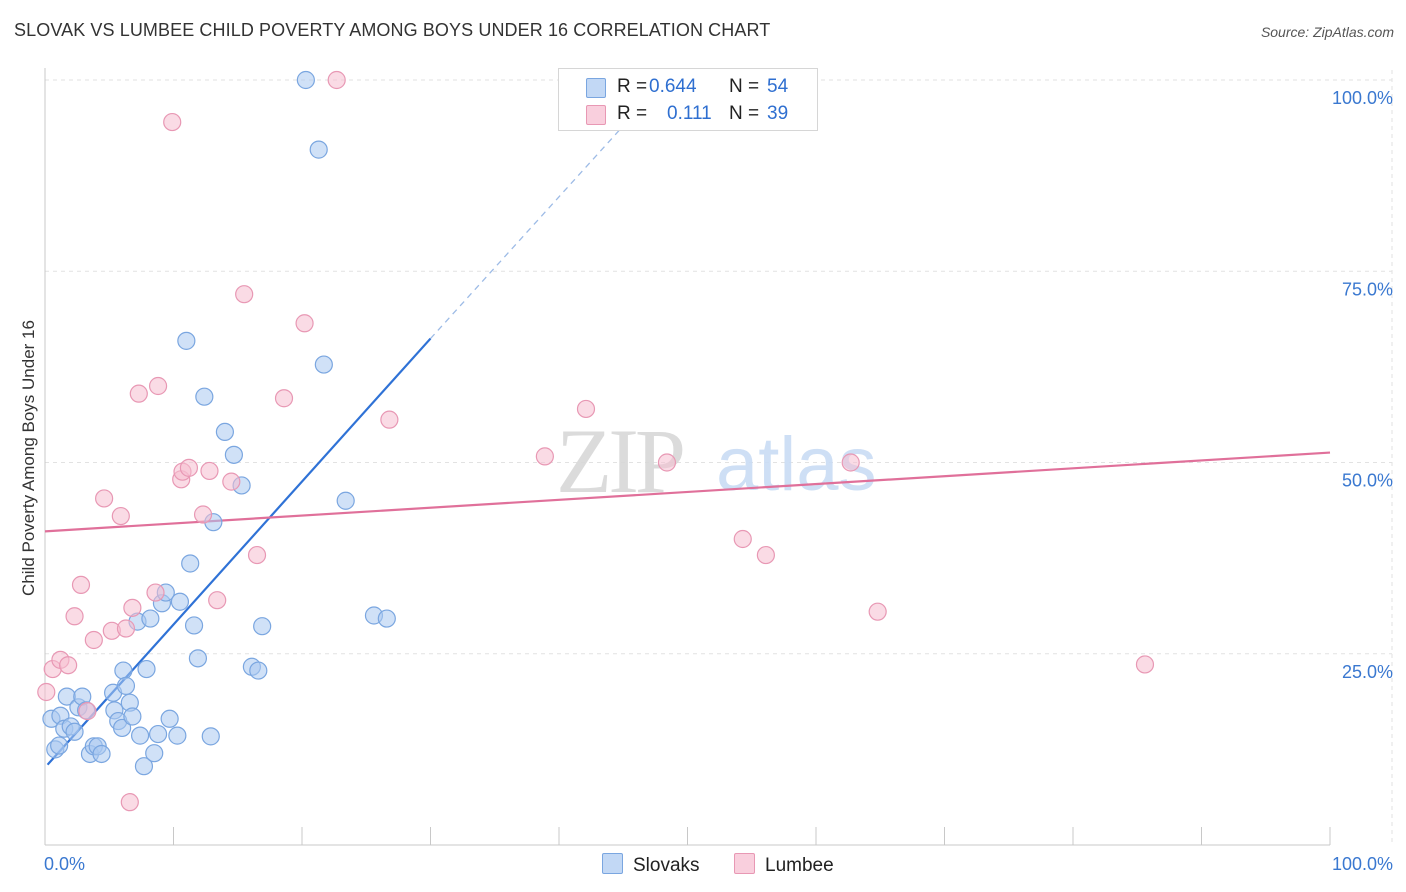 The height and width of the screenshot is (892, 1406). I want to click on legend-r-value: 0.111, so click(689, 113).